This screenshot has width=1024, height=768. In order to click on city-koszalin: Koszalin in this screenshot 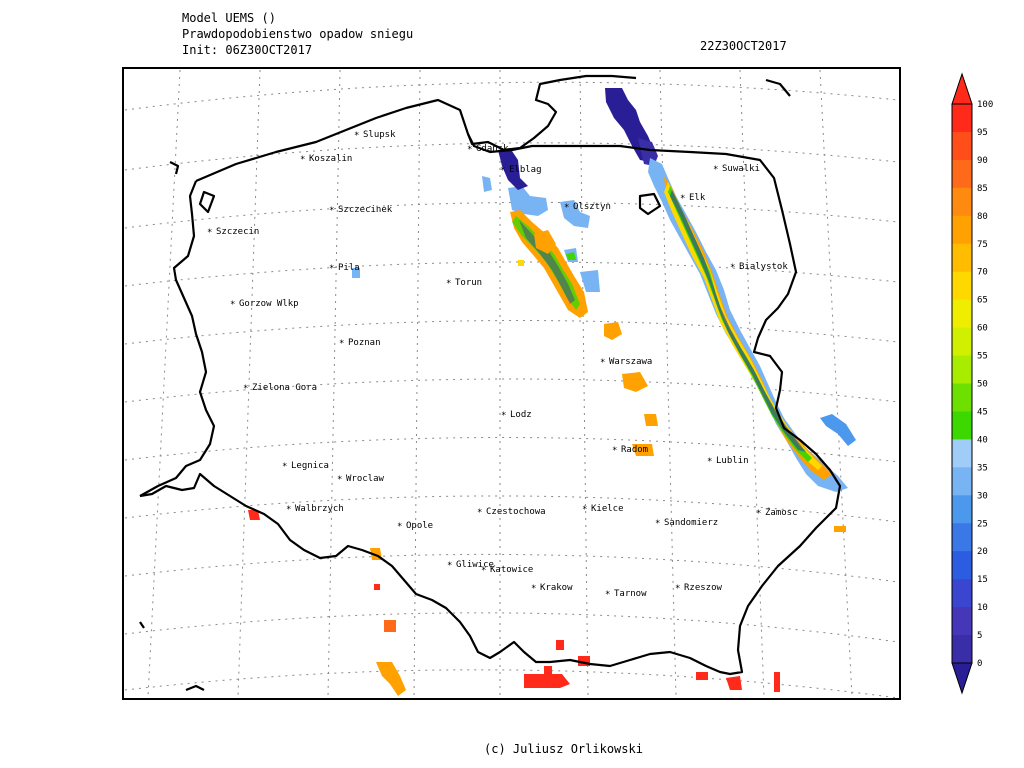, I will do `click(330, 159)`.